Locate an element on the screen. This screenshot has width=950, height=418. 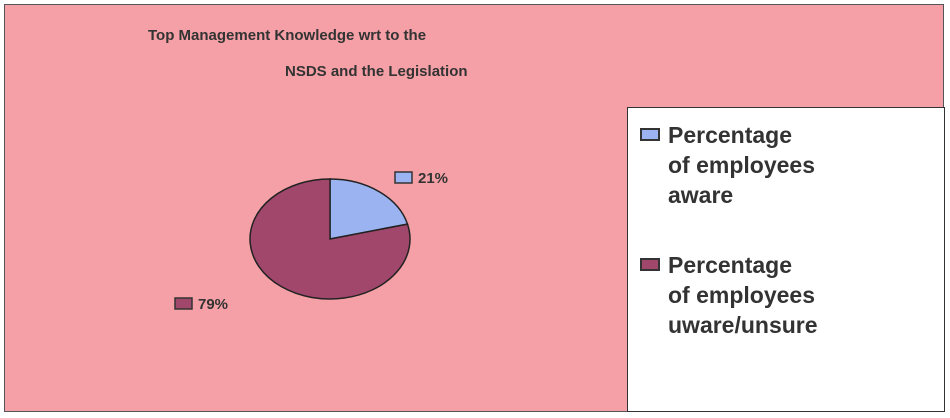
legend-label-aware: Percentage of employees aware is located at coordinates (741, 165).